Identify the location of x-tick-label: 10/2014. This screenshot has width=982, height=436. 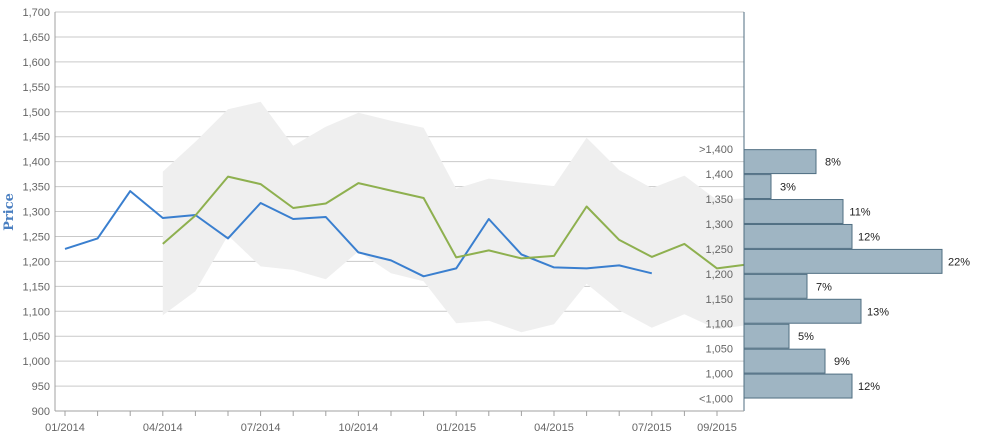
(359, 428).